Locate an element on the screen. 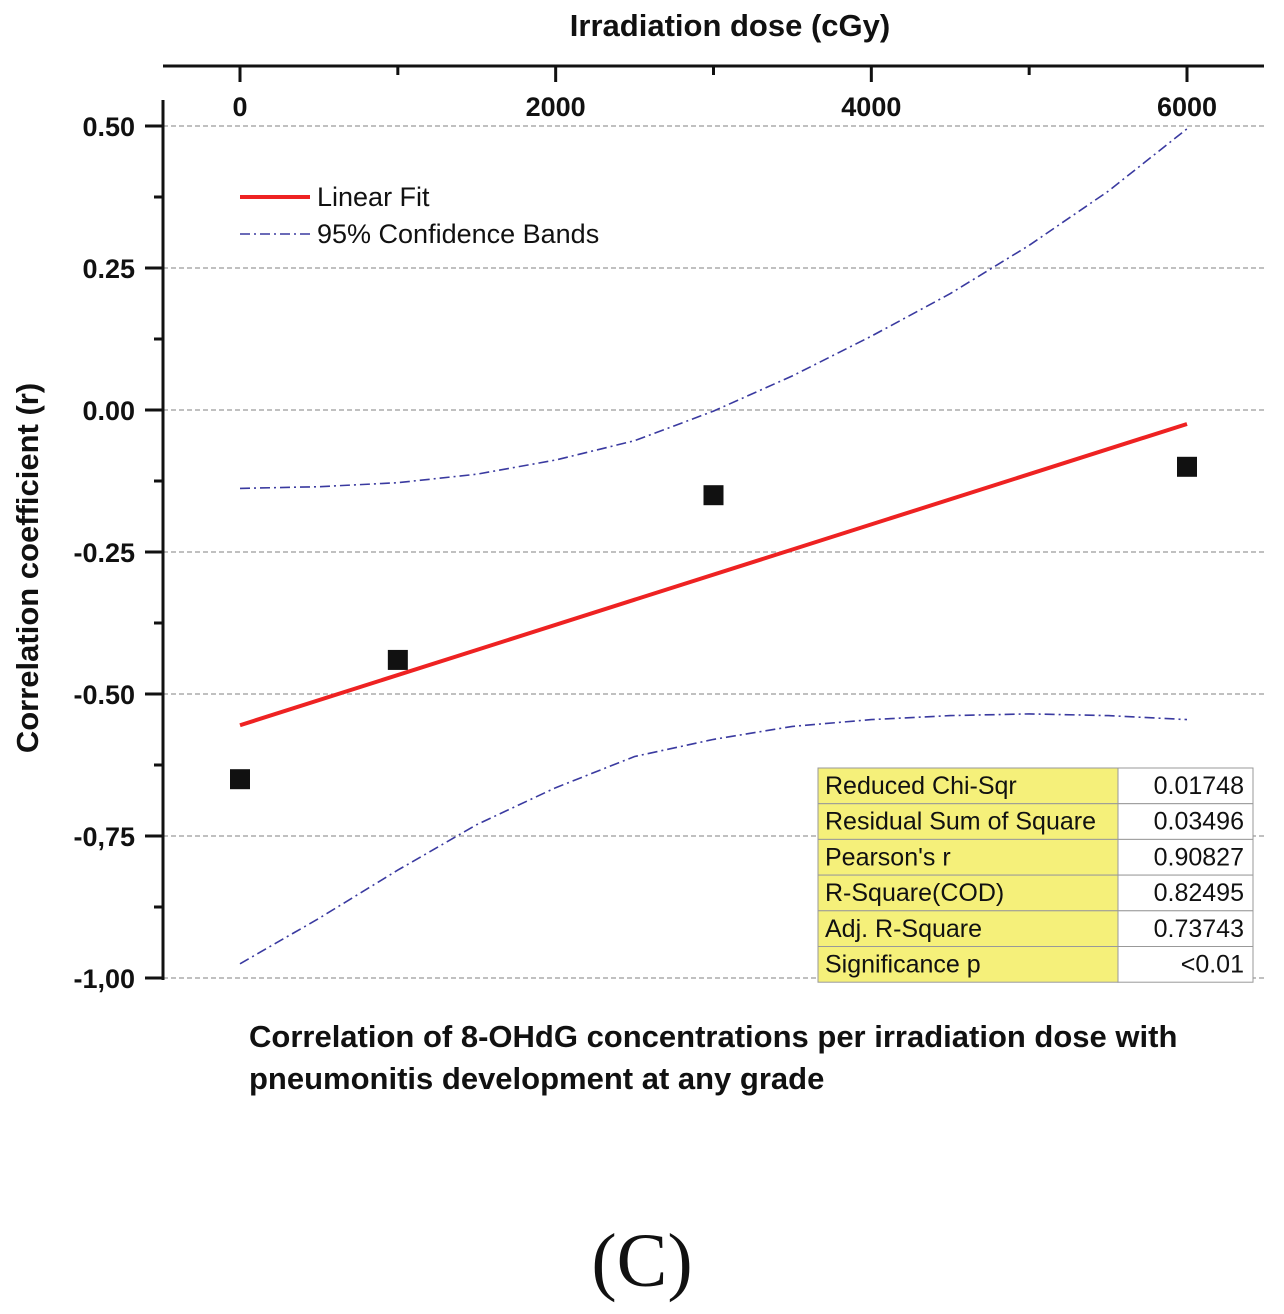 This screenshot has width=1284, height=1314. legend: Linear Fit 95% Confidence Bands is located at coordinates (419, 215).